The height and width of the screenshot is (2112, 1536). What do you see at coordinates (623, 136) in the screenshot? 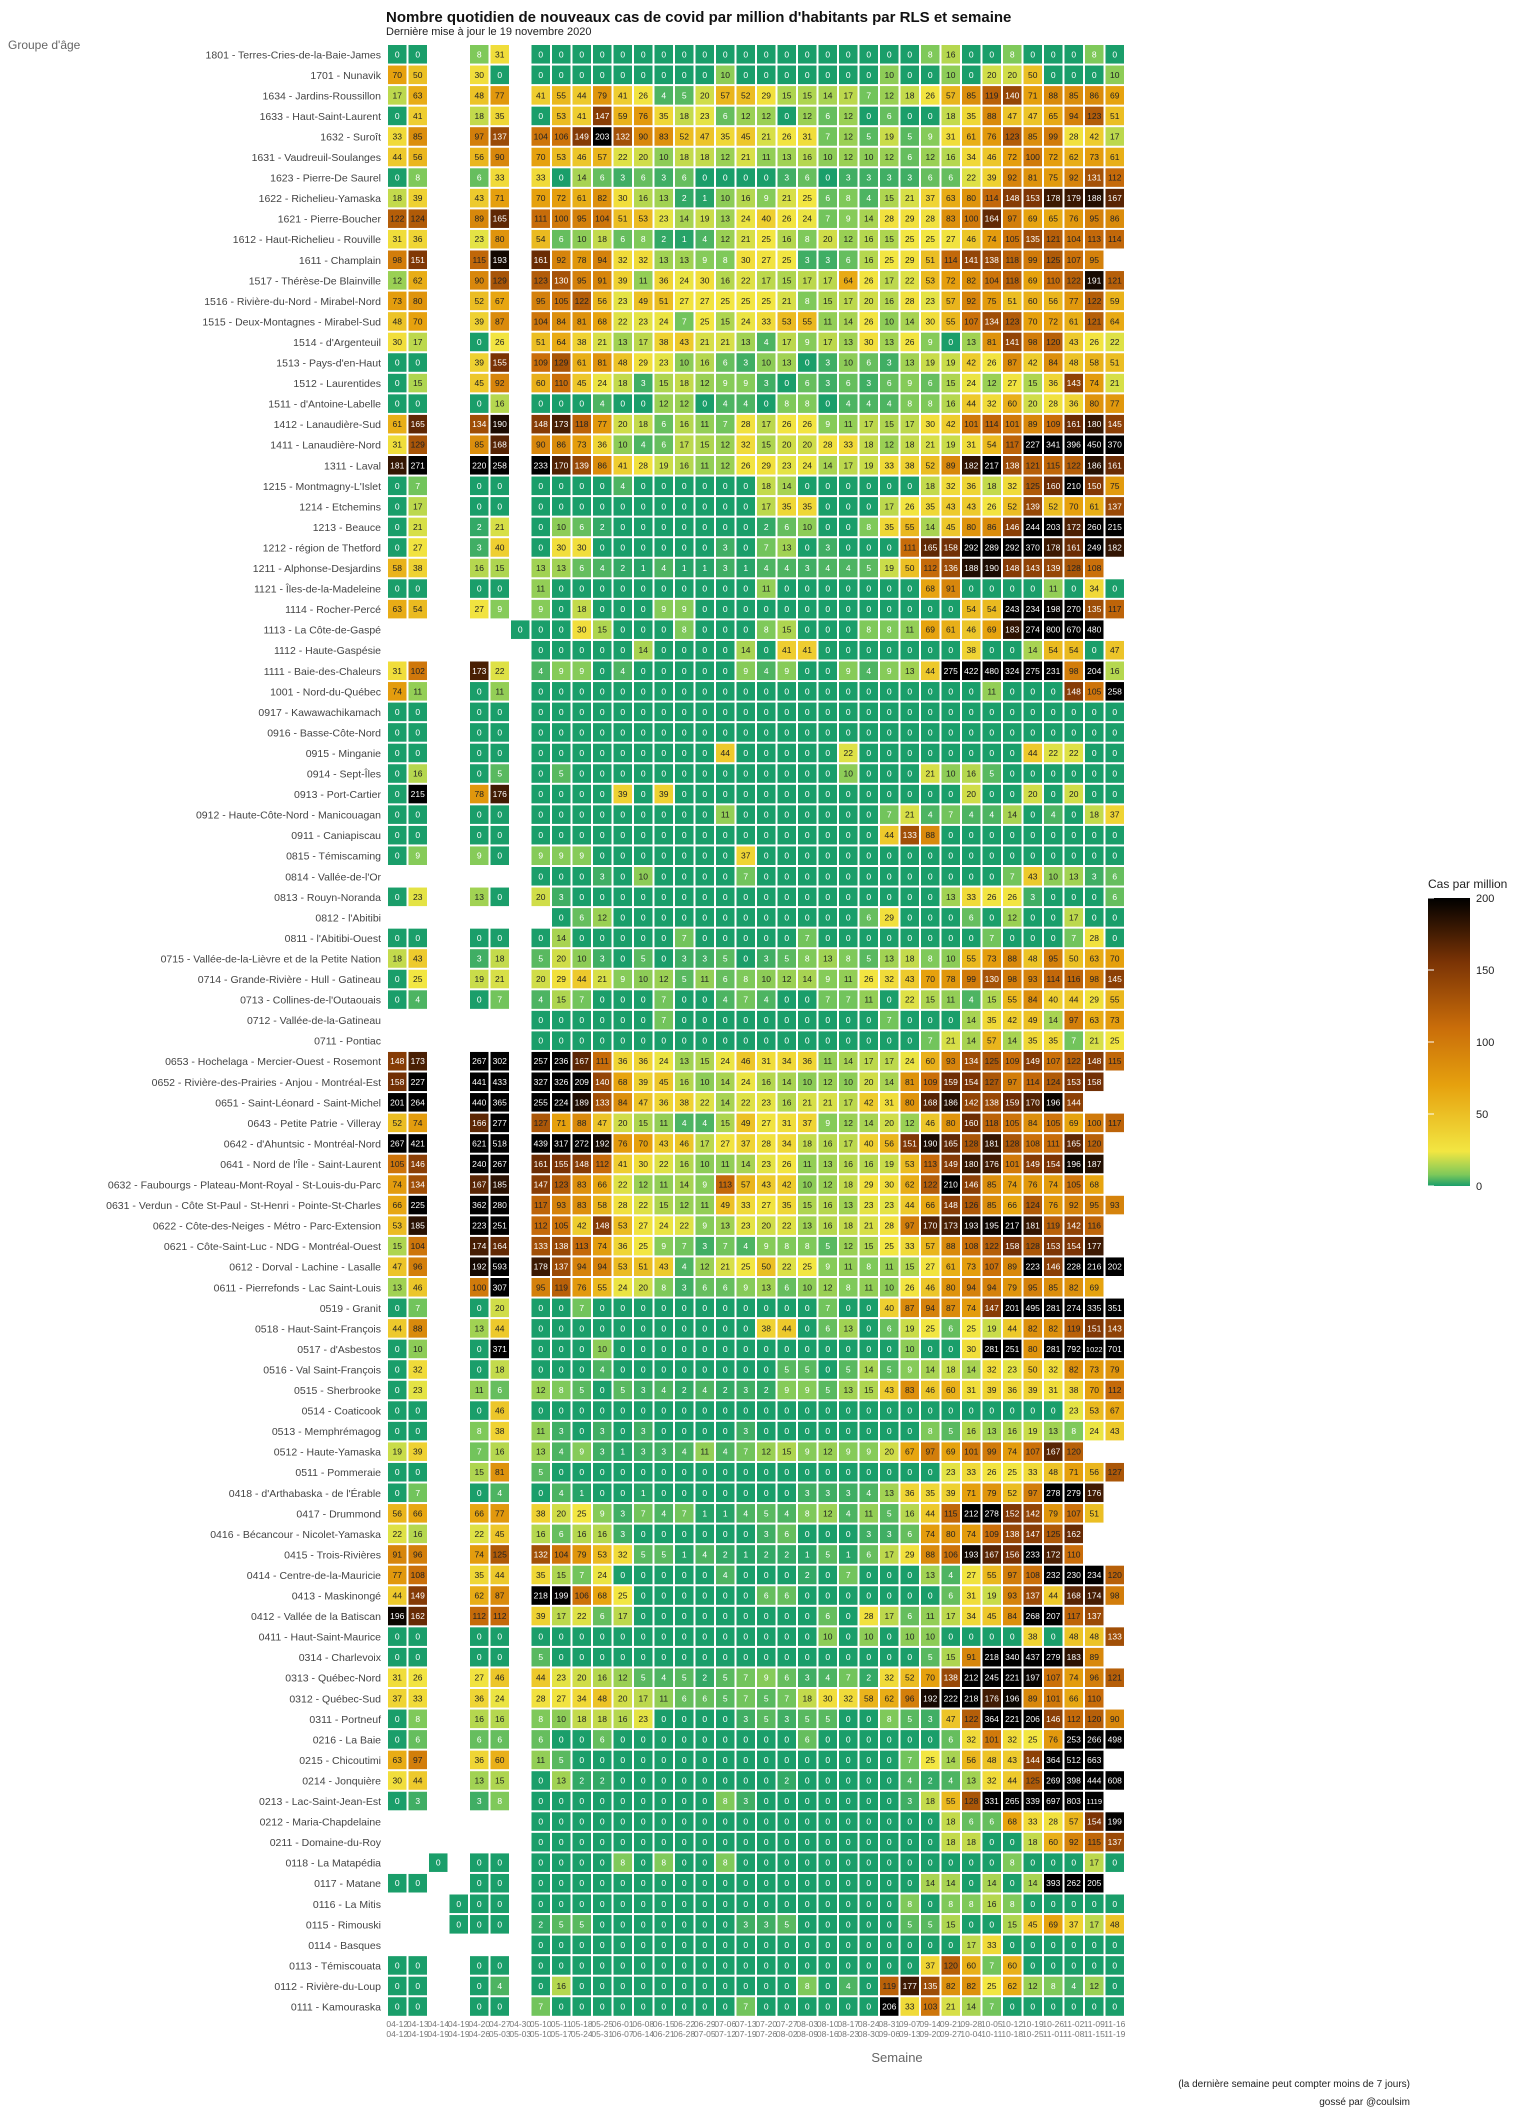
I see `cell-value-label: 132` at bounding box center [623, 136].